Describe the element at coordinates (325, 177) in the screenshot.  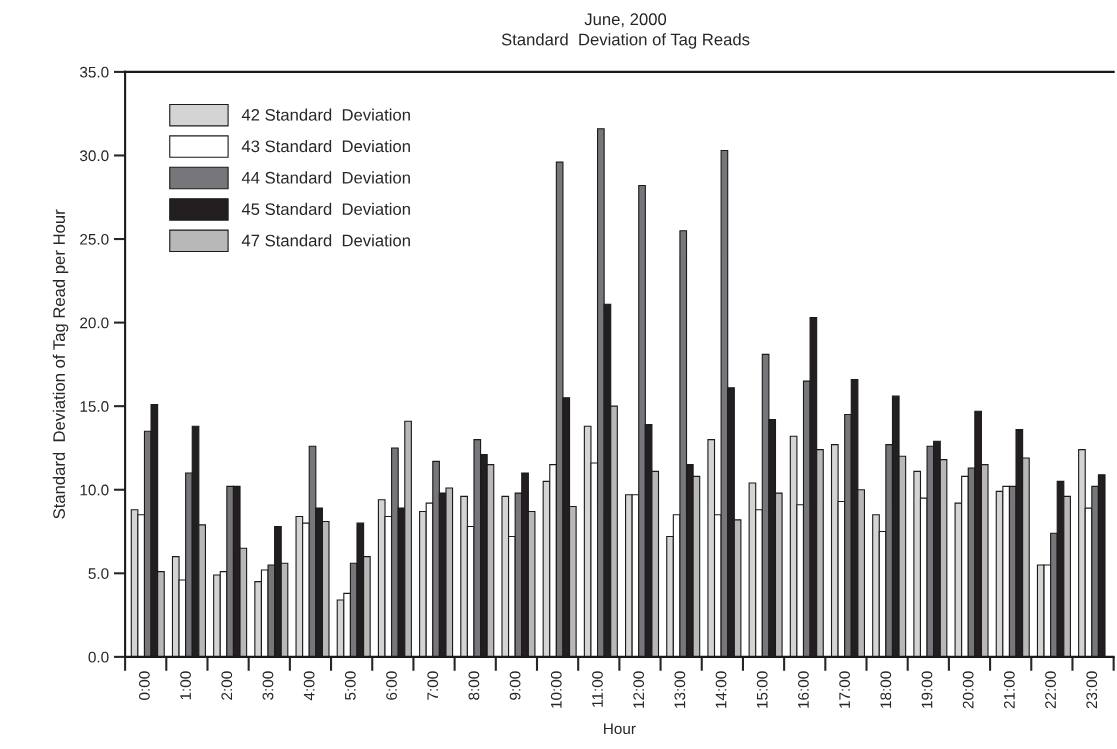
I see `legend-label: 44 Standard Deviation` at that location.